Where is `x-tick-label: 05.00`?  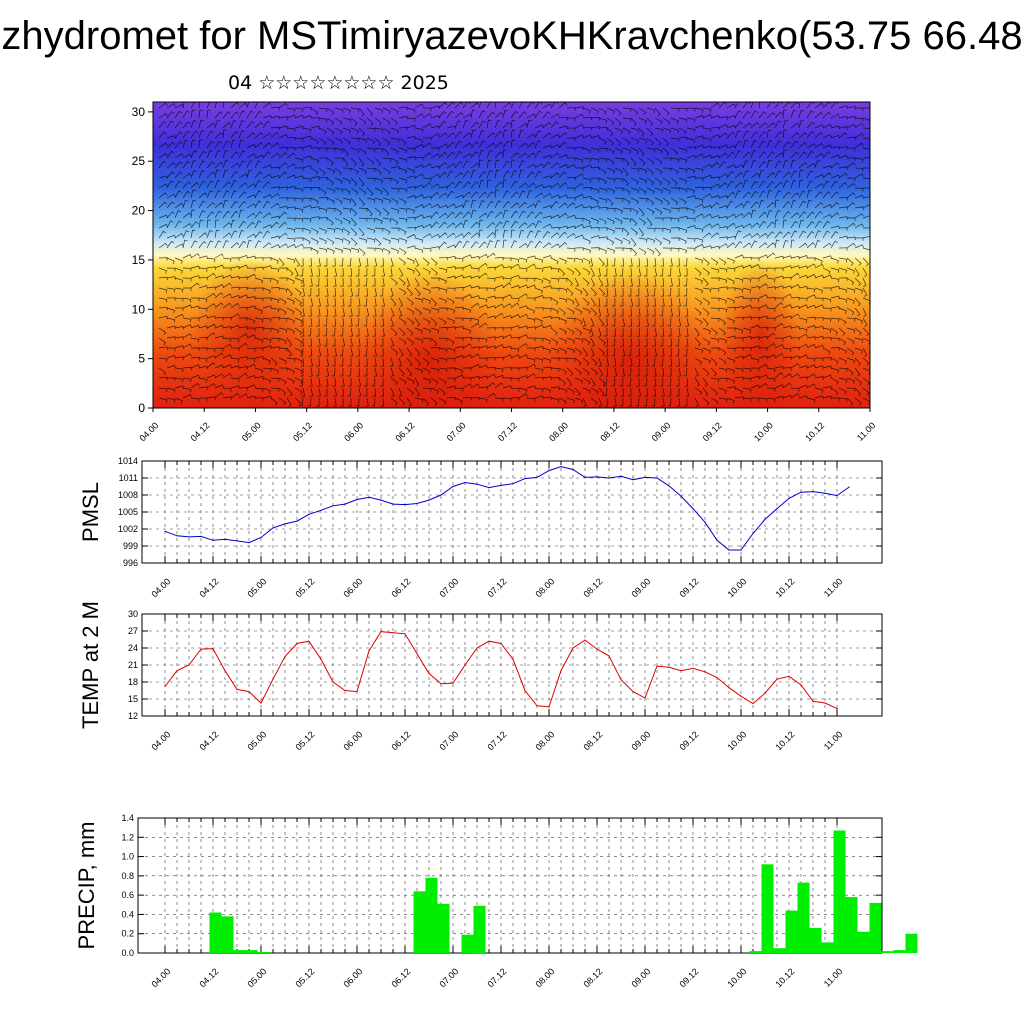 x-tick-label: 05.00 is located at coordinates (256, 587).